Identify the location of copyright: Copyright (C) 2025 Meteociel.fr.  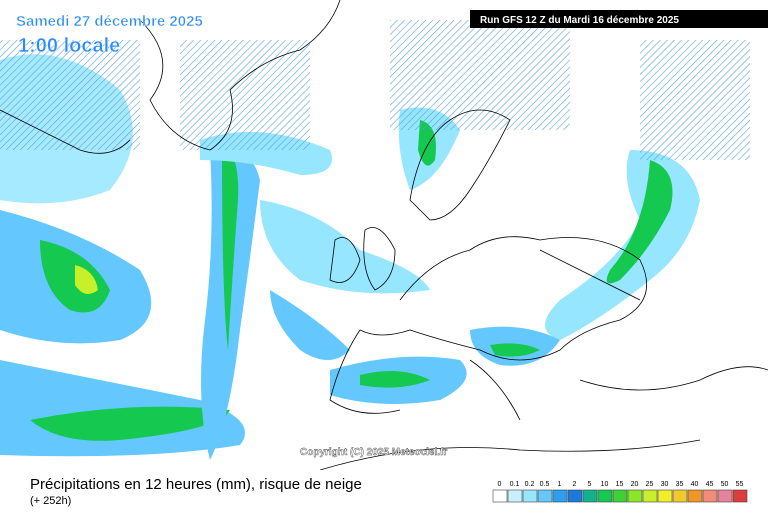
(373, 452).